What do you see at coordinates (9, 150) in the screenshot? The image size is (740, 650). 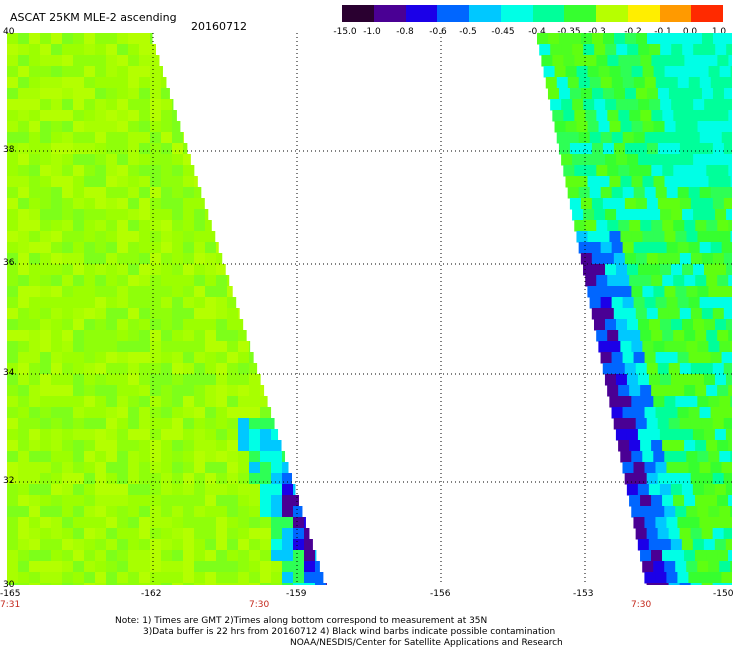 I see `lat-label: 38` at bounding box center [9, 150].